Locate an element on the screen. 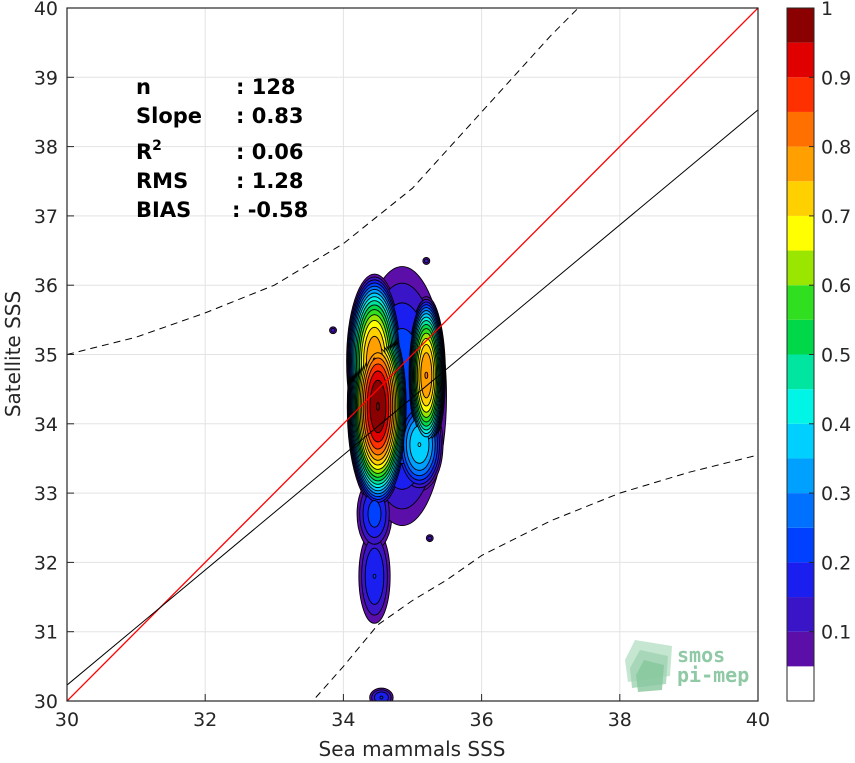 This screenshot has height=763, width=855. y-tick-label: 31 is located at coordinates (46, 633).